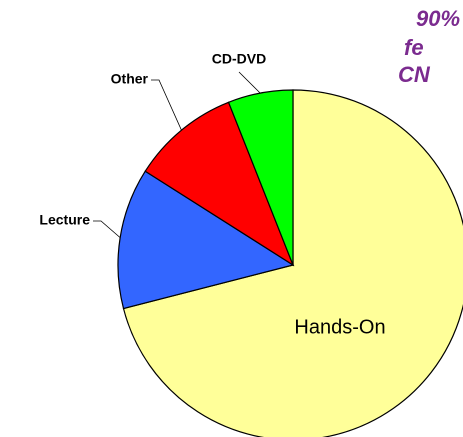  What do you see at coordinates (414, 47) in the screenshot?
I see `annotation: fe` at bounding box center [414, 47].